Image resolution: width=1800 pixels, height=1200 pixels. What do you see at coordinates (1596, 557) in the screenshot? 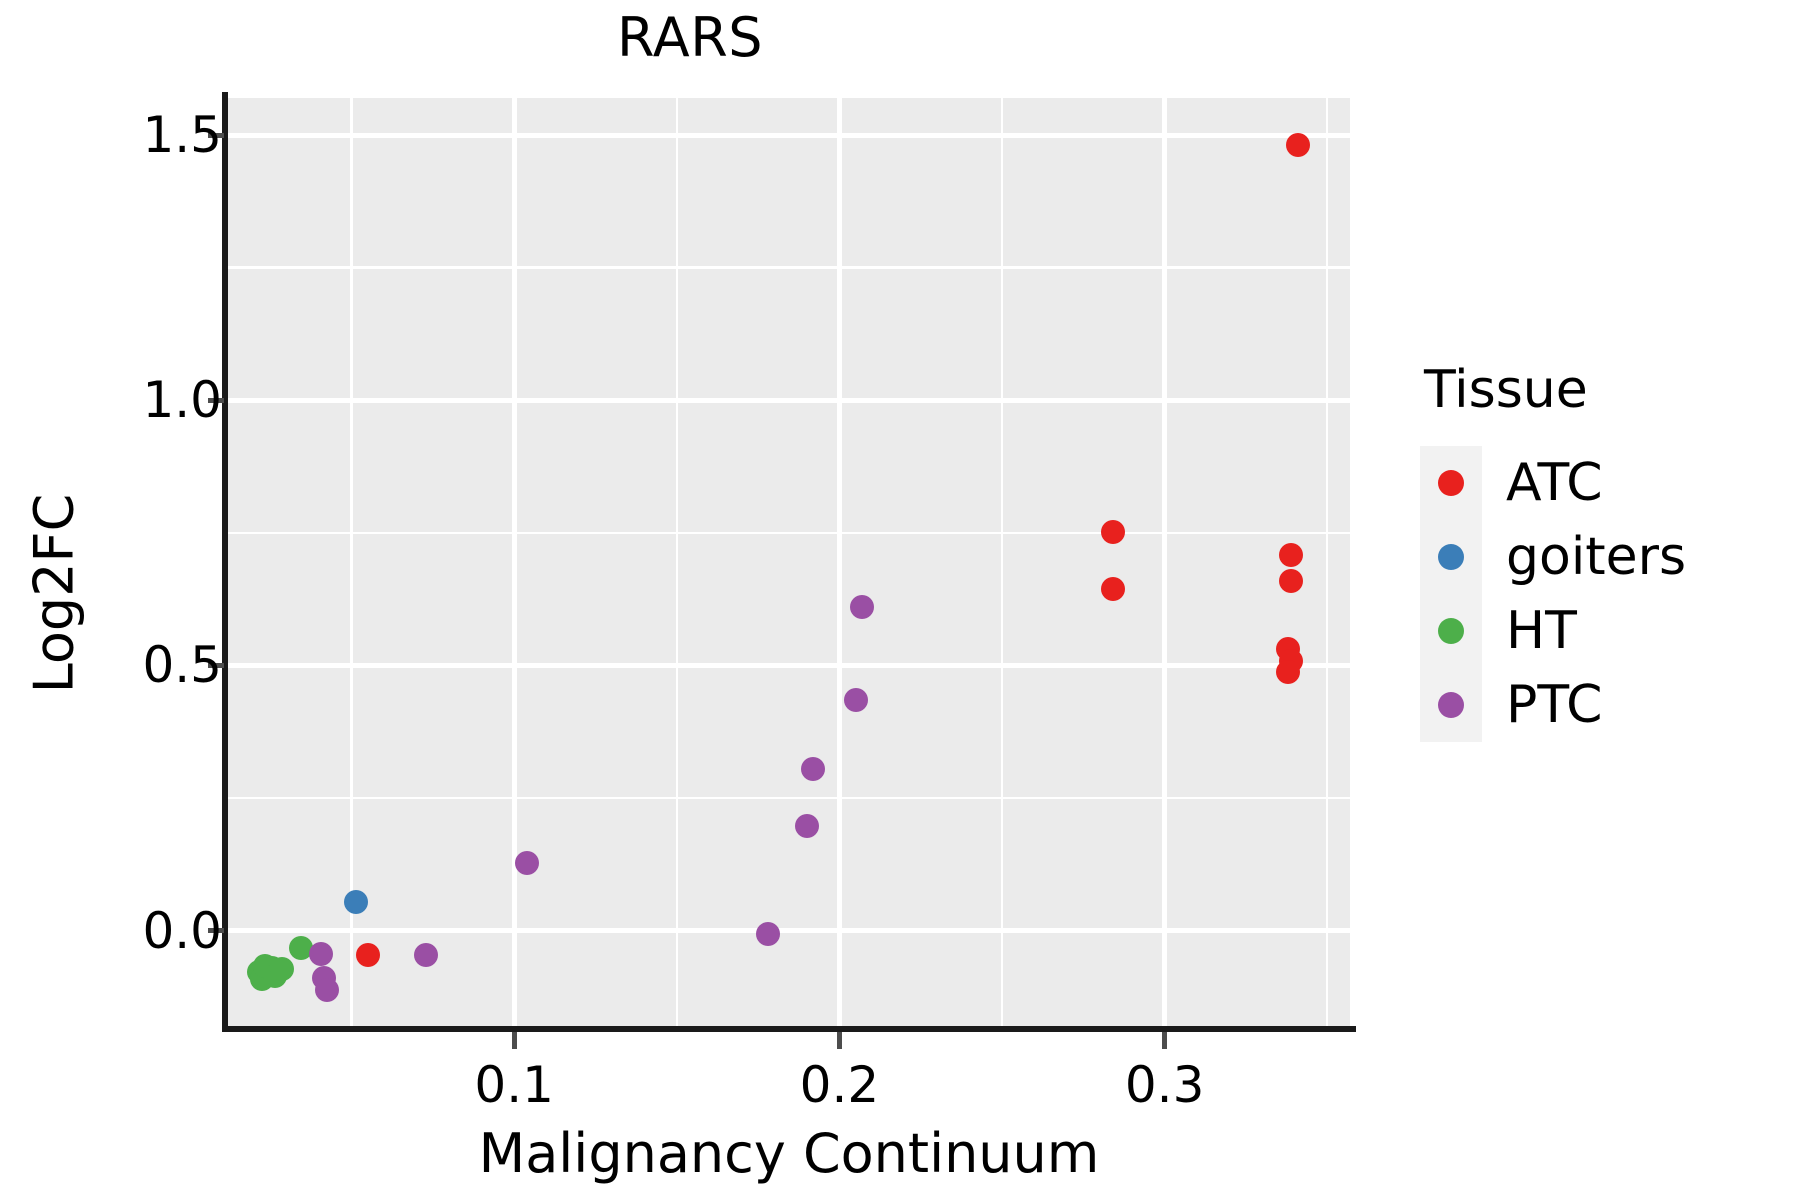
I see `legend-item-label: goiters` at bounding box center [1596, 557].